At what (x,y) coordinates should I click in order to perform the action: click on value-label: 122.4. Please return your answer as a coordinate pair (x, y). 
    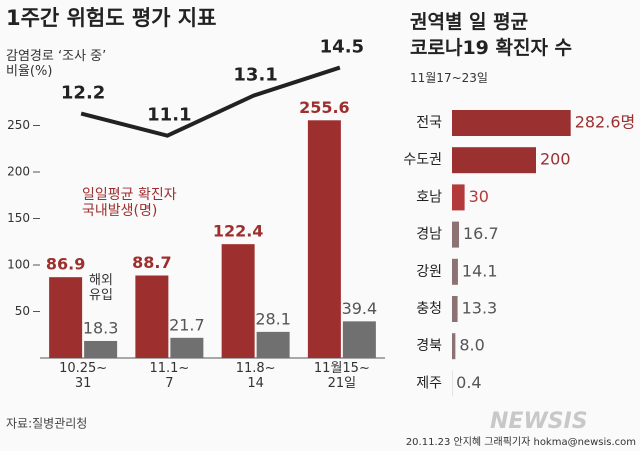
    Looking at the image, I should click on (238, 231).